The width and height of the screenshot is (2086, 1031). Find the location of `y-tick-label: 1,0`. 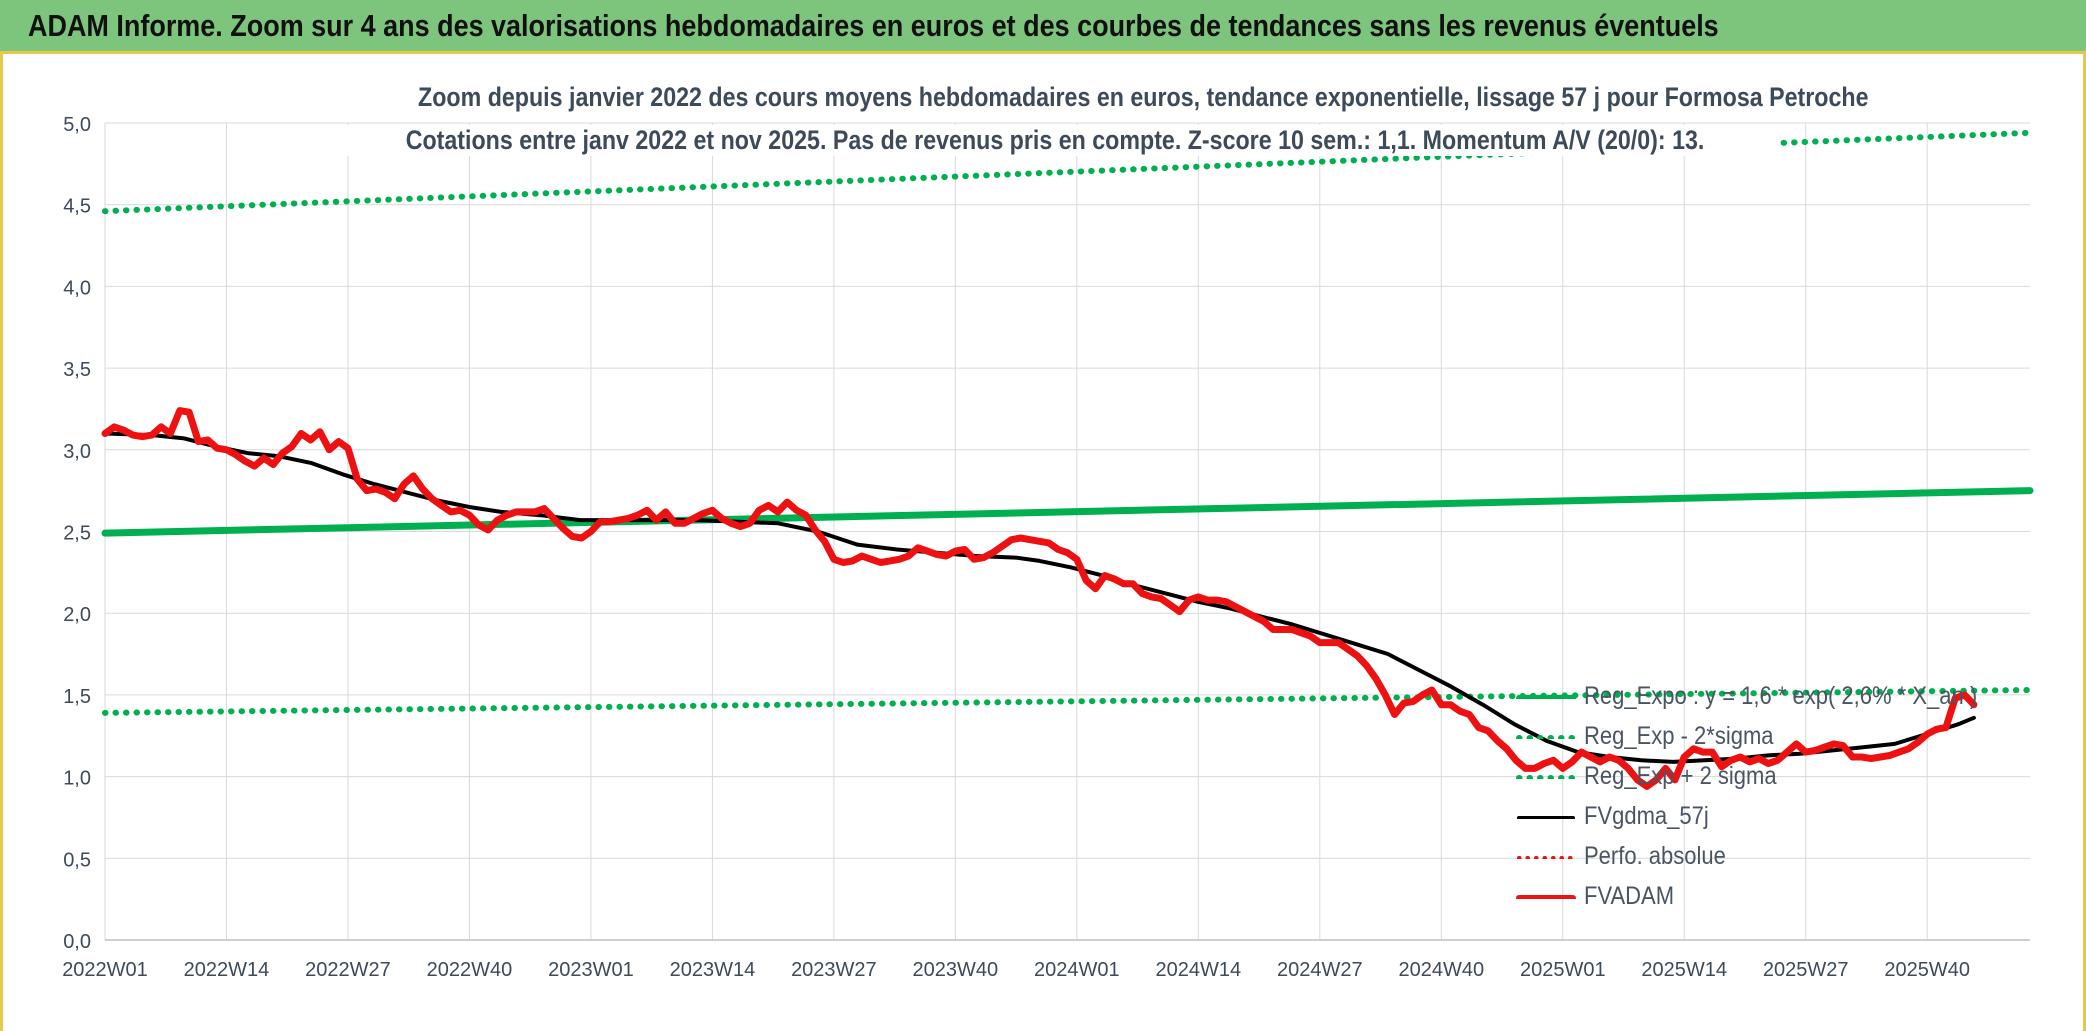

y-tick-label: 1,0 is located at coordinates (77, 779).